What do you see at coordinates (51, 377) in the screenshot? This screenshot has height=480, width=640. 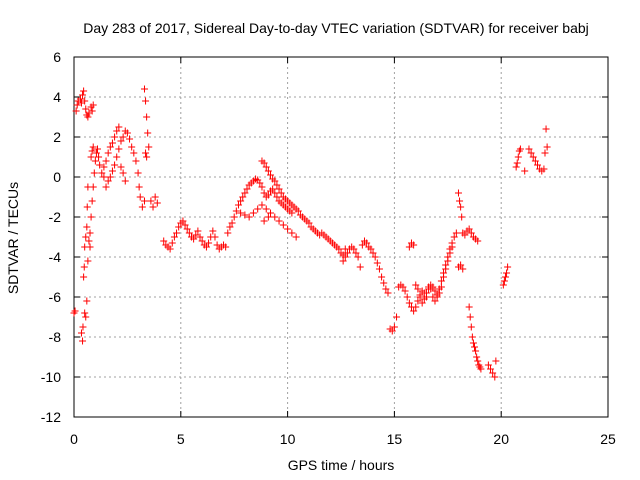 I see `y-tick-label: -10` at bounding box center [51, 377].